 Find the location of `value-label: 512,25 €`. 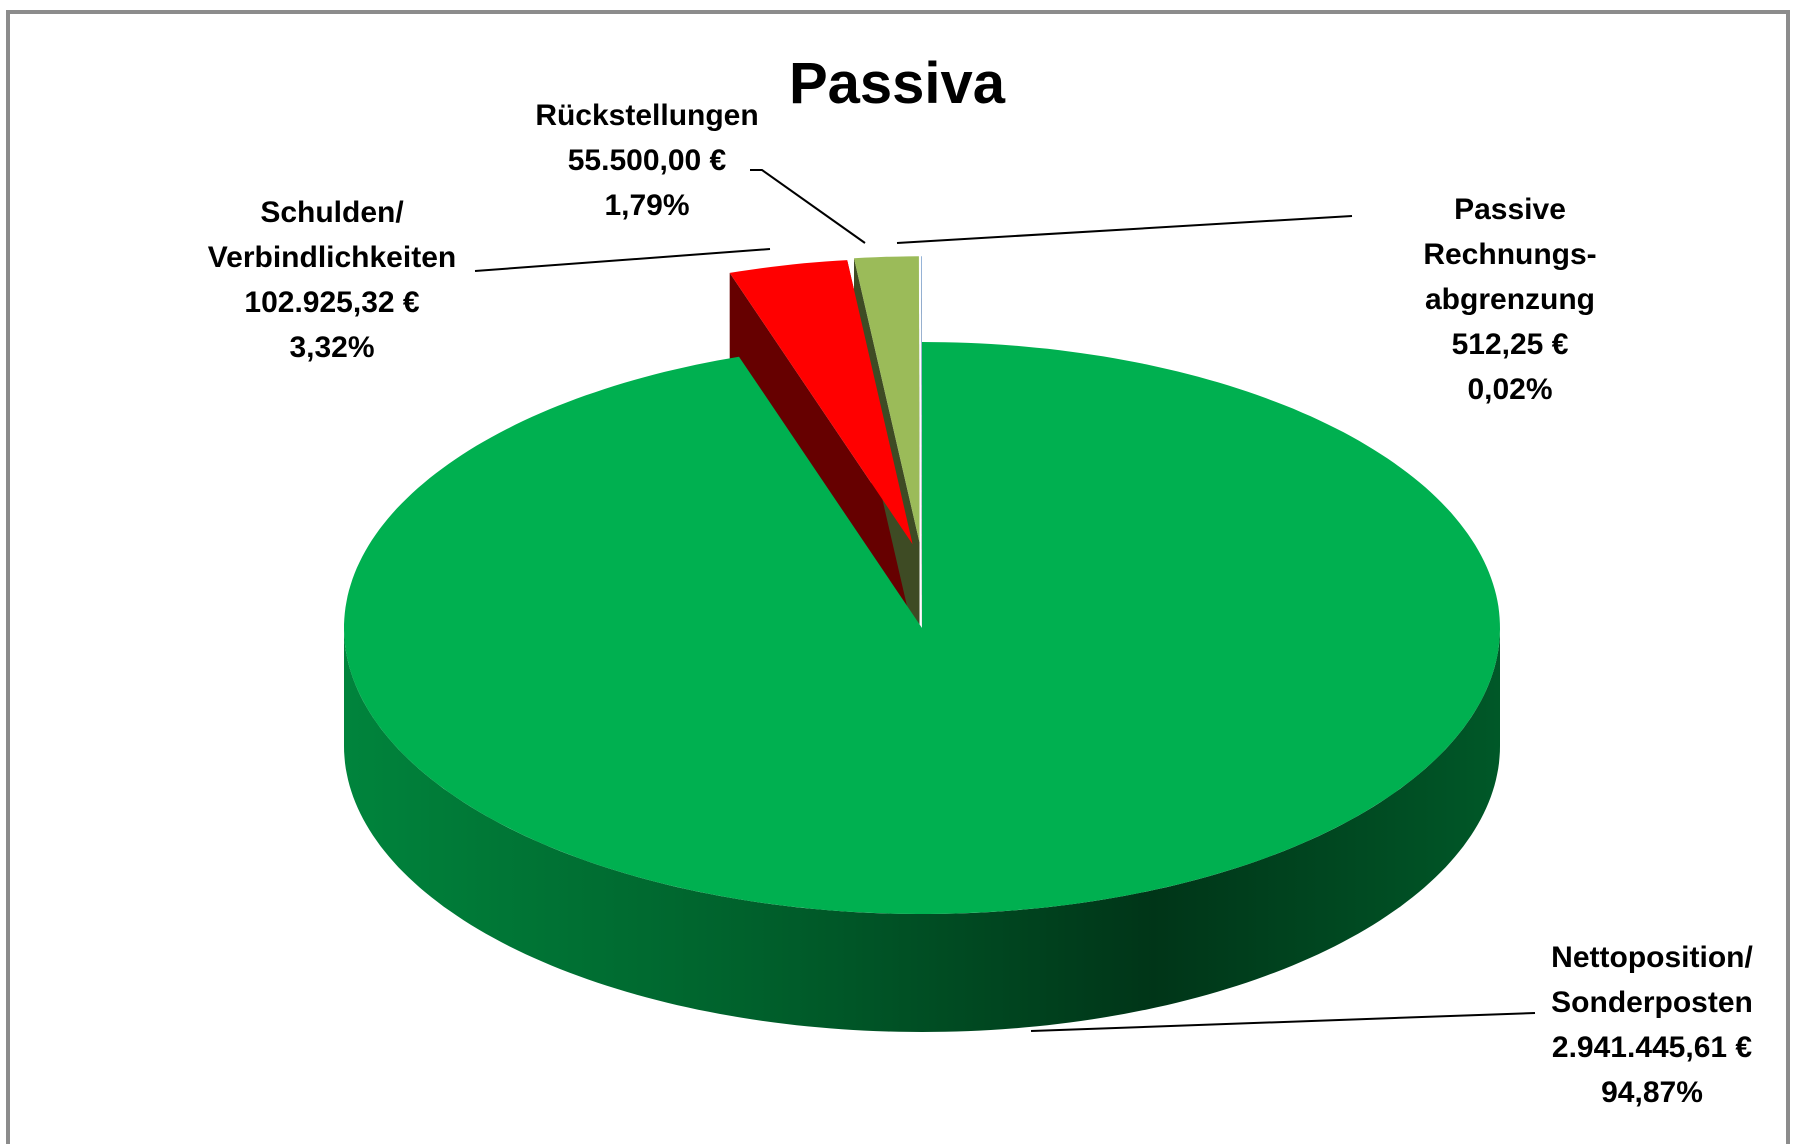

value-label: 512,25 € is located at coordinates (1510, 344).